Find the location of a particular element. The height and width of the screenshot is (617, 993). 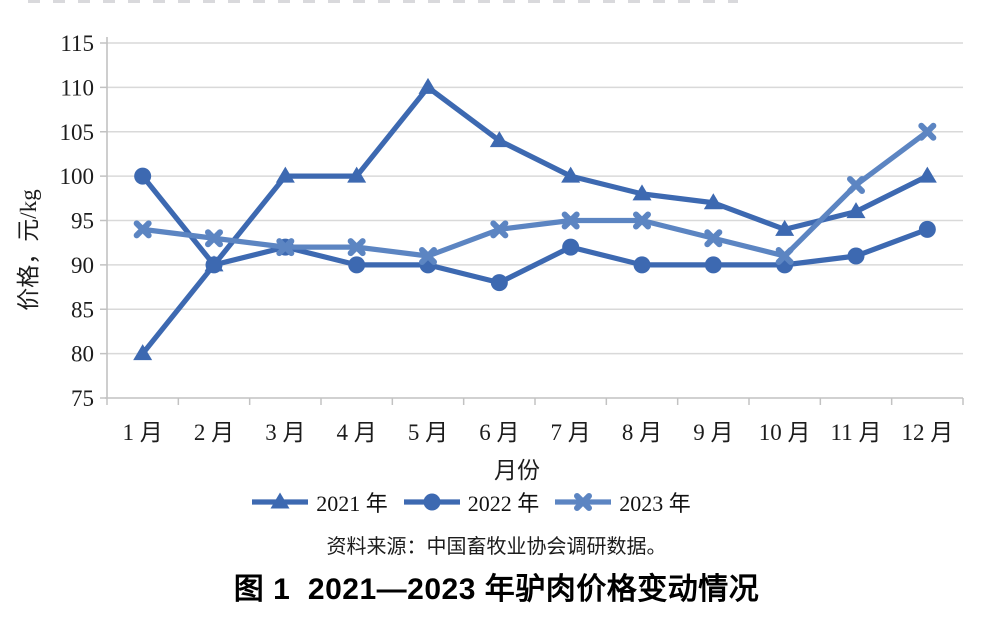

legend-item-2023: 2023 年 is located at coordinates (622, 502).